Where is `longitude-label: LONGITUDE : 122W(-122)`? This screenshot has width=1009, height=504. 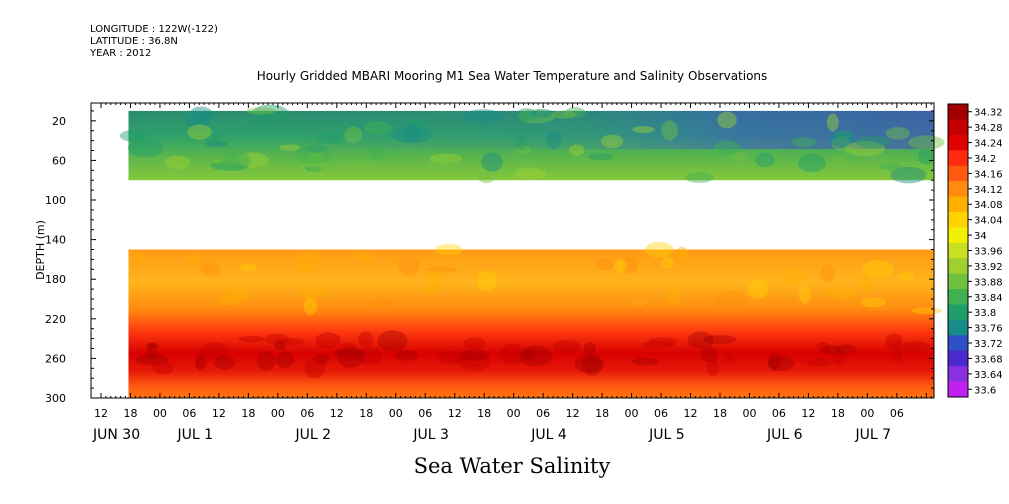 longitude-label: LONGITUDE : 122W(-122) is located at coordinates (154, 29).